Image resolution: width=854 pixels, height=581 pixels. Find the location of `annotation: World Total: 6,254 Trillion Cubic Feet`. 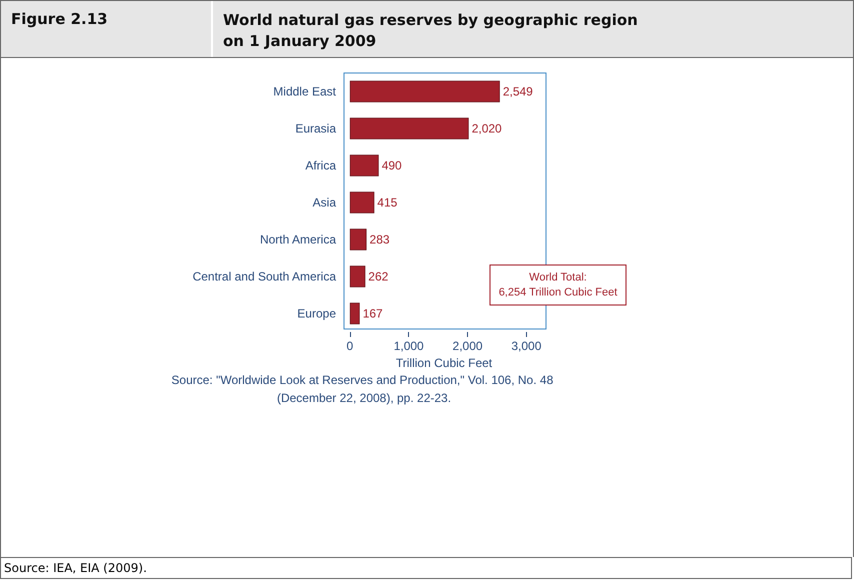

annotation: World Total: 6,254 Trillion Cubic Feet is located at coordinates (558, 285).